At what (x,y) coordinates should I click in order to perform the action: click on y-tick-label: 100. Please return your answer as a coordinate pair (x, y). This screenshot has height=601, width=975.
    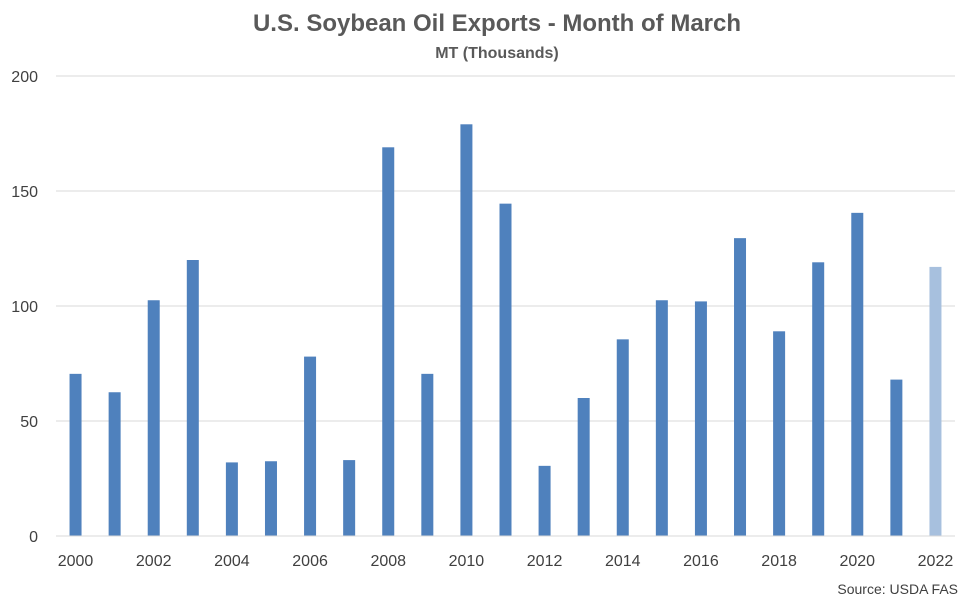
    Looking at the image, I should click on (24, 307).